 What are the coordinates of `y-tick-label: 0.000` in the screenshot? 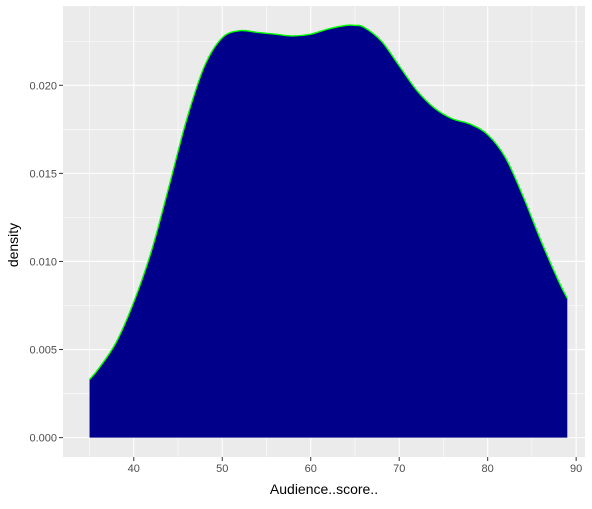 It's located at (43, 439).